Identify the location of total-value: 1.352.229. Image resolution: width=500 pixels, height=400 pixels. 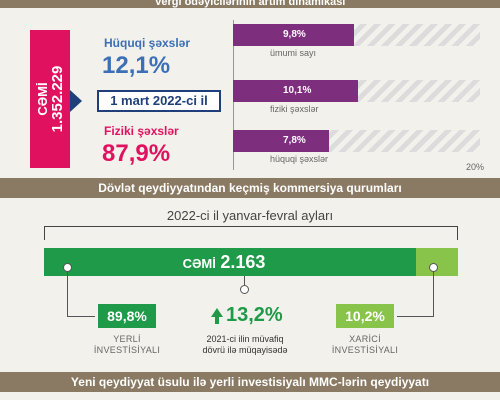
(57, 99).